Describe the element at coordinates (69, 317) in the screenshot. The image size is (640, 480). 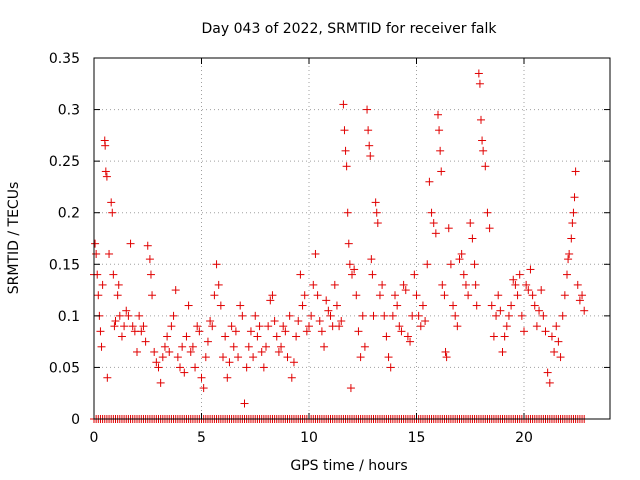
I see `y-tick-label: 0.1` at that location.